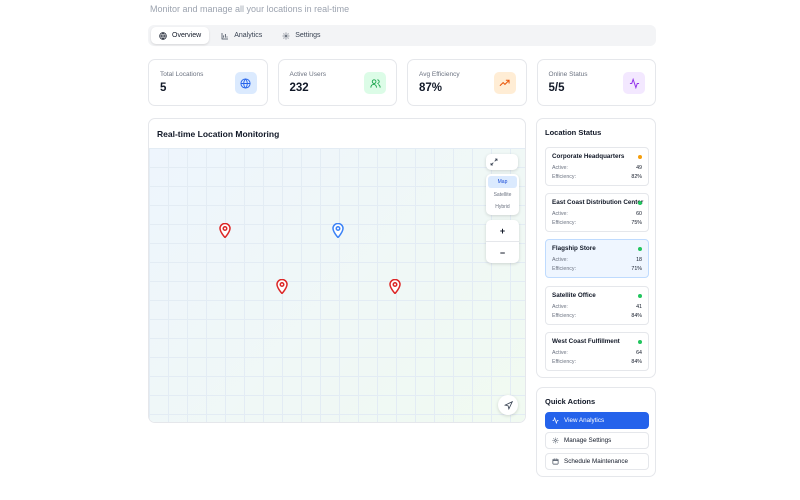  I want to click on stat-online-status: Online Status 5/5, so click(596, 82).